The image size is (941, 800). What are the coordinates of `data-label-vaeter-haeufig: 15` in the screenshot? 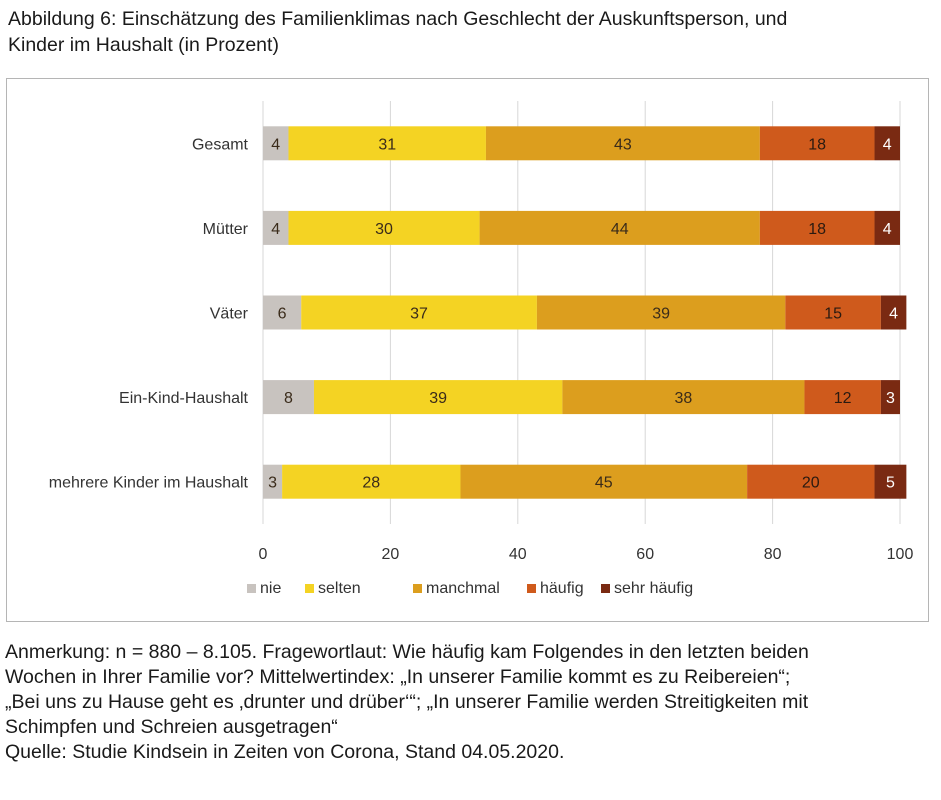 It's located at (833, 314).